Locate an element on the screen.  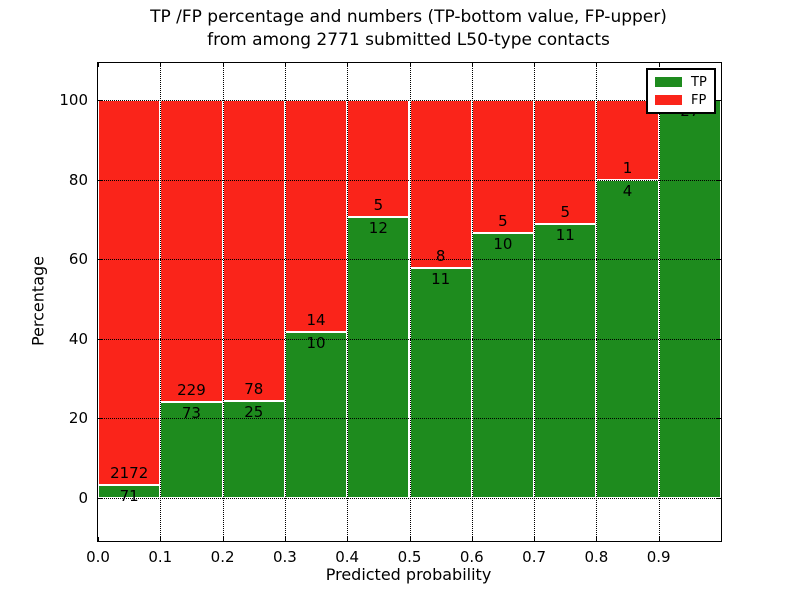
x-tick-label: 0.5 is located at coordinates (409, 557).